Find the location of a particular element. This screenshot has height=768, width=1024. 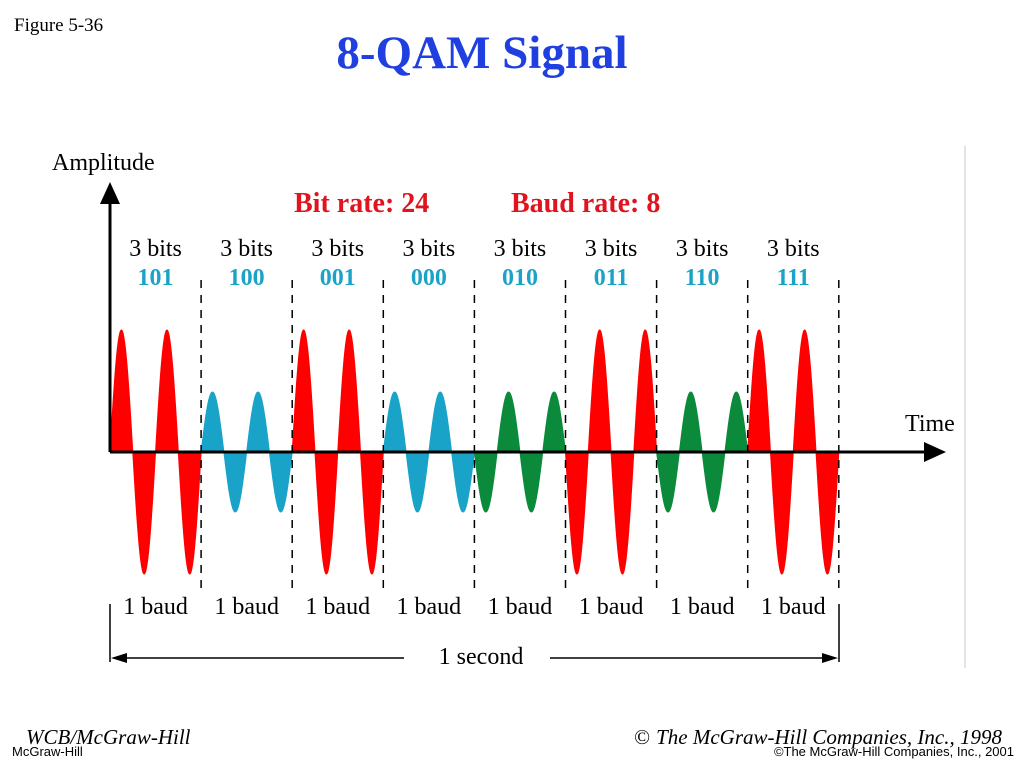

bit-code-label: 100 is located at coordinates (247, 278).